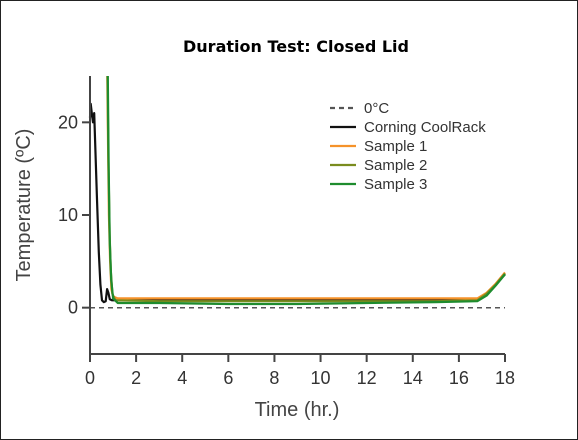 The image size is (578, 440). I want to click on legend-label: Sample 2, so click(395, 165).